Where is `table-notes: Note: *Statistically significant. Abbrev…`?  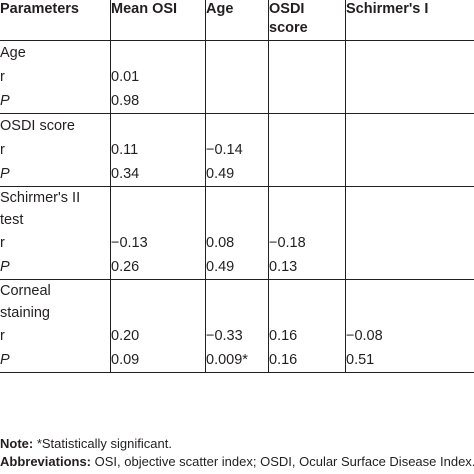 table-notes: Note: *Statistically significant. Abbrev… is located at coordinates (237, 453).